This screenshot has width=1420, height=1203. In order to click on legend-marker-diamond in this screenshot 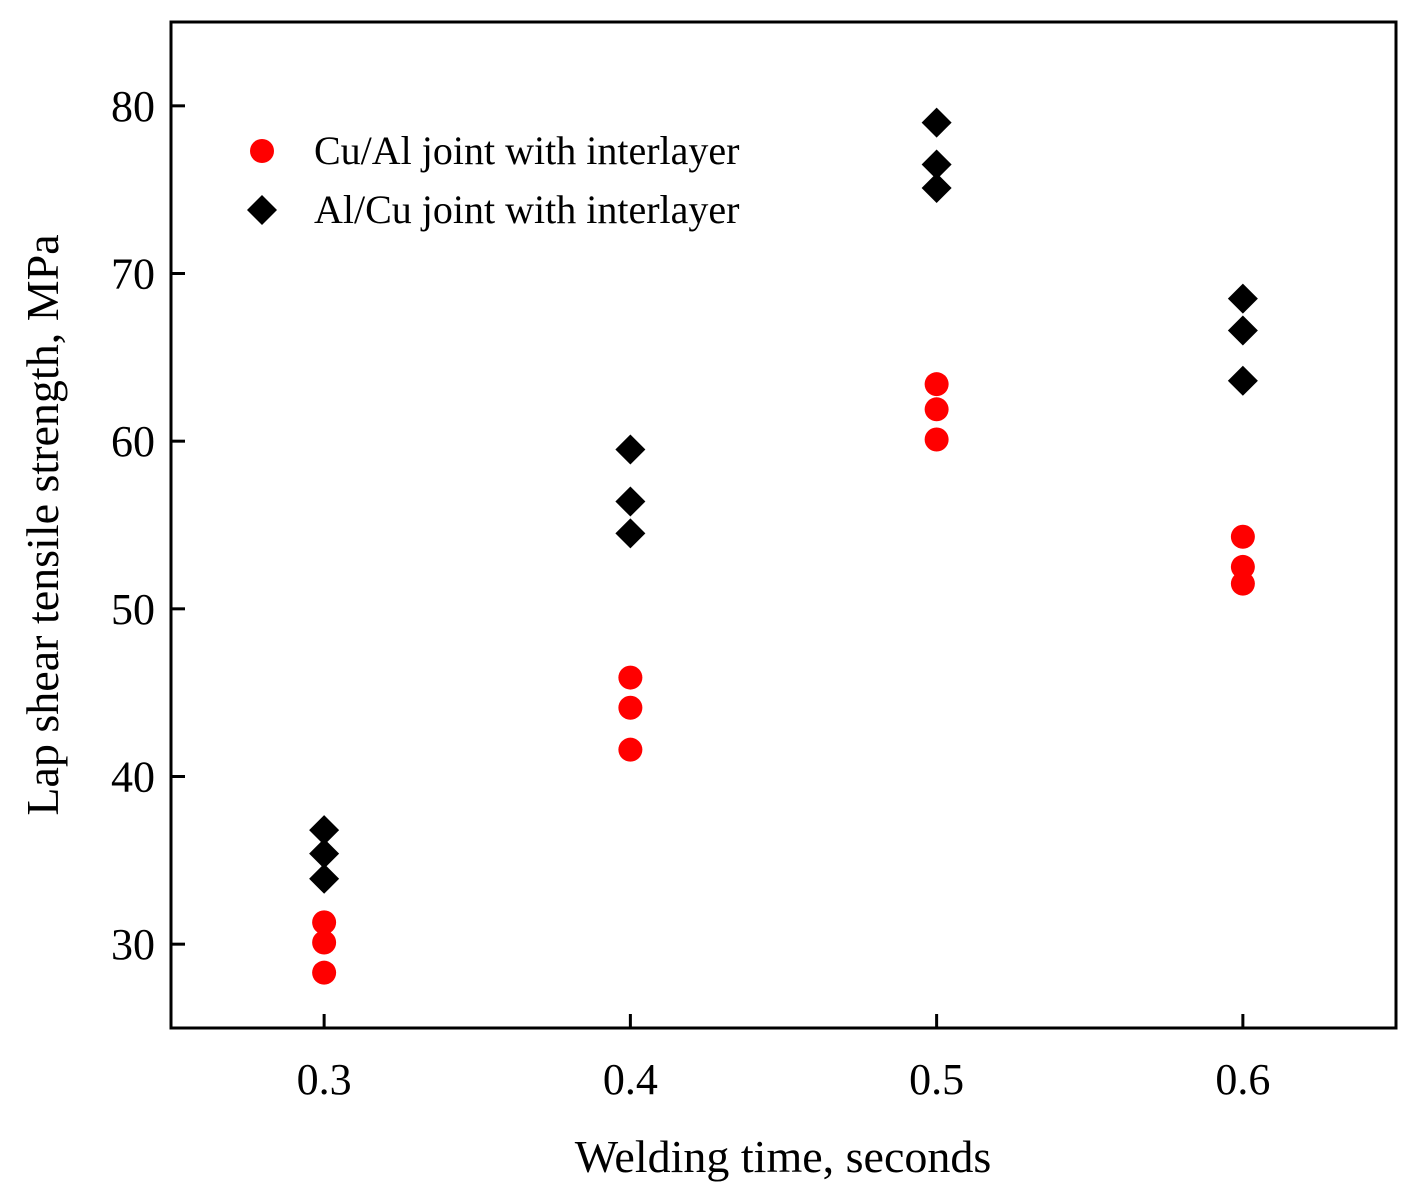, I will do `click(262, 210)`.